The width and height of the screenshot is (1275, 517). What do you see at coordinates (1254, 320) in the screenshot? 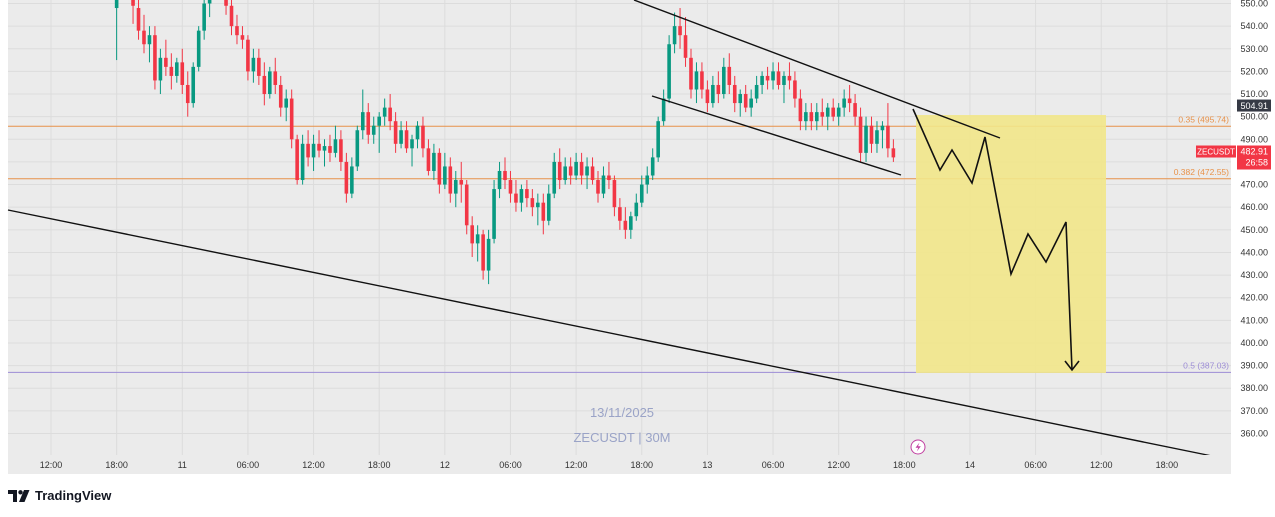
I see `y-tick-label: 410.00` at bounding box center [1254, 320].